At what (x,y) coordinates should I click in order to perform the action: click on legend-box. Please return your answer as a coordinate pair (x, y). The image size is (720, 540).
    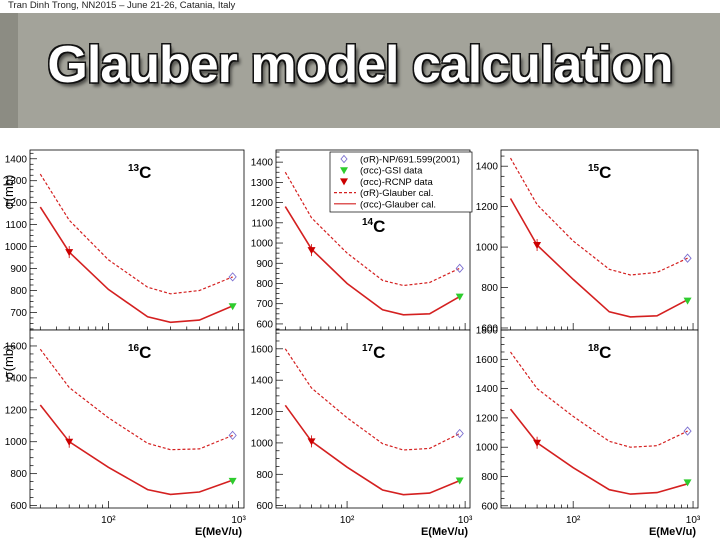
    Looking at the image, I should click on (401, 182).